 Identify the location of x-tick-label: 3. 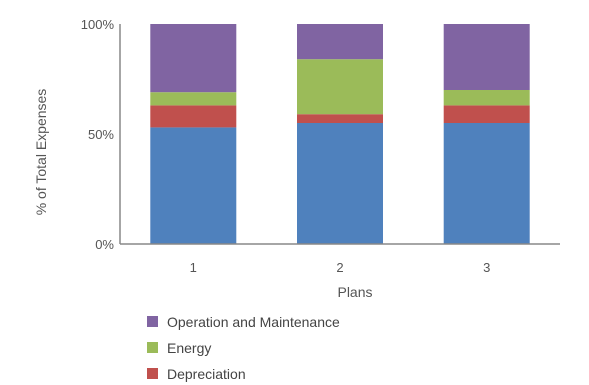
(486, 267).